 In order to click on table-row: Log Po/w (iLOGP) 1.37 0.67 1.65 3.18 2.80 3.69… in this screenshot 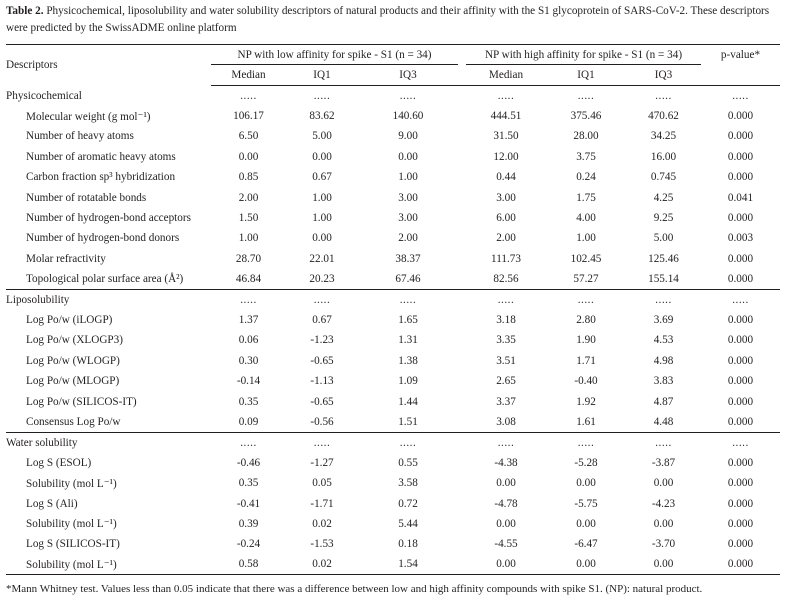, I will do `click(393, 320)`.